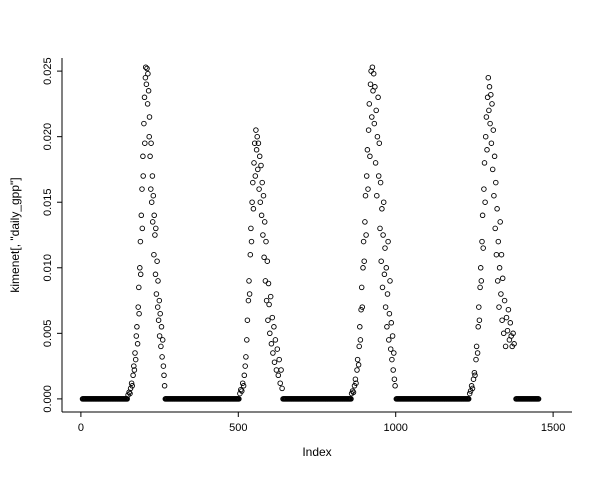 The image size is (600, 480). Describe the element at coordinates (395, 428) in the screenshot. I see `tick-label: 1000` at that location.